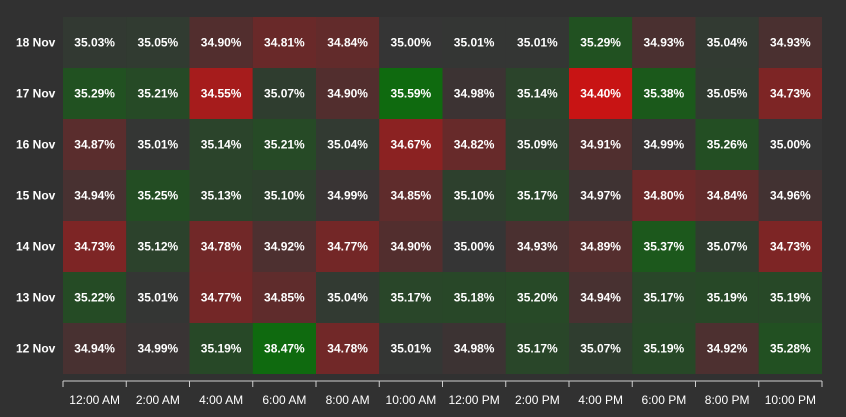  I want to click on heatmap-cell-label: 35.12%, so click(158, 247).